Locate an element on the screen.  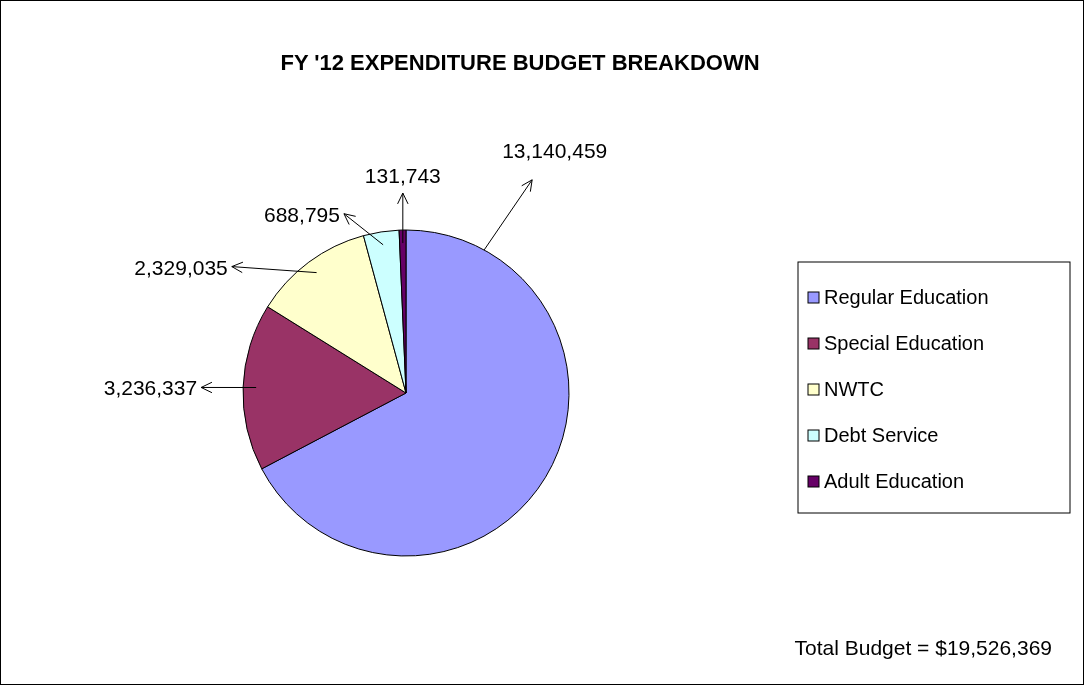
legend-label: Adult Education is located at coordinates (894, 481).